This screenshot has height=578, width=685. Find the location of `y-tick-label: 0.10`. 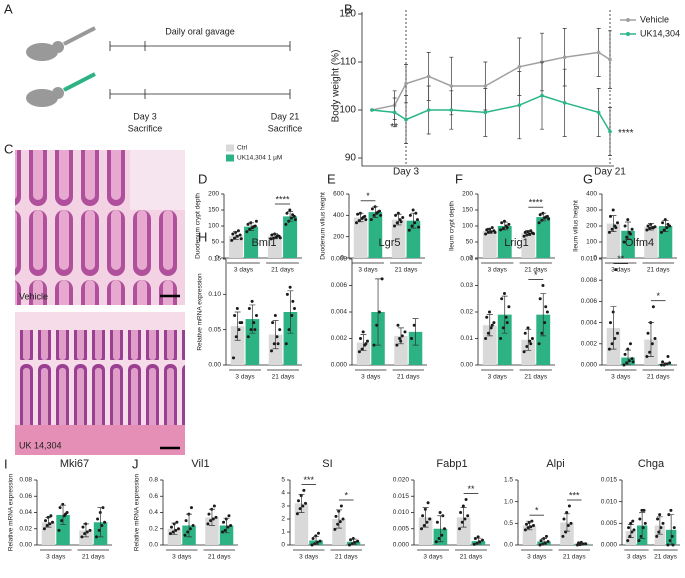

y-tick-label: 0.10 is located at coordinates (214, 294).